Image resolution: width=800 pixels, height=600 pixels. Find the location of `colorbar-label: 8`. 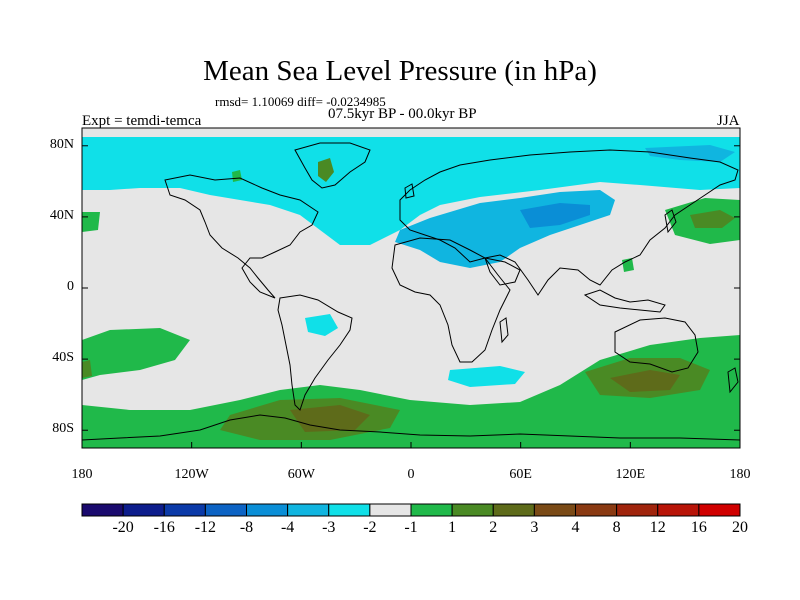

colorbar-label: 8 is located at coordinates (616, 527).